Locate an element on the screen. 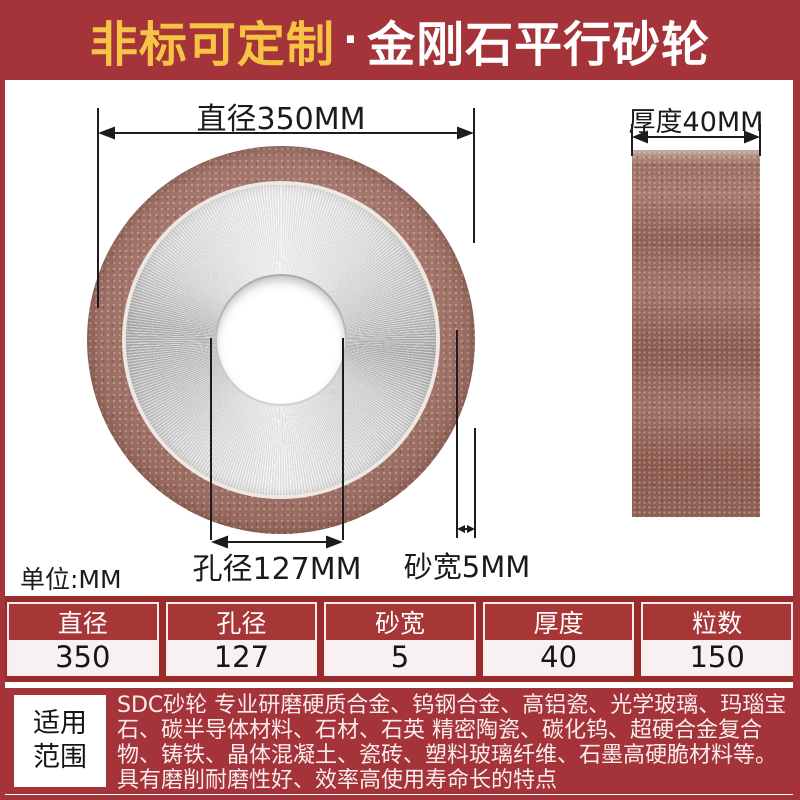 Image resolution: width=800 pixels, height=800 pixels. thickness-label: 厚度40MM is located at coordinates (696, 122).